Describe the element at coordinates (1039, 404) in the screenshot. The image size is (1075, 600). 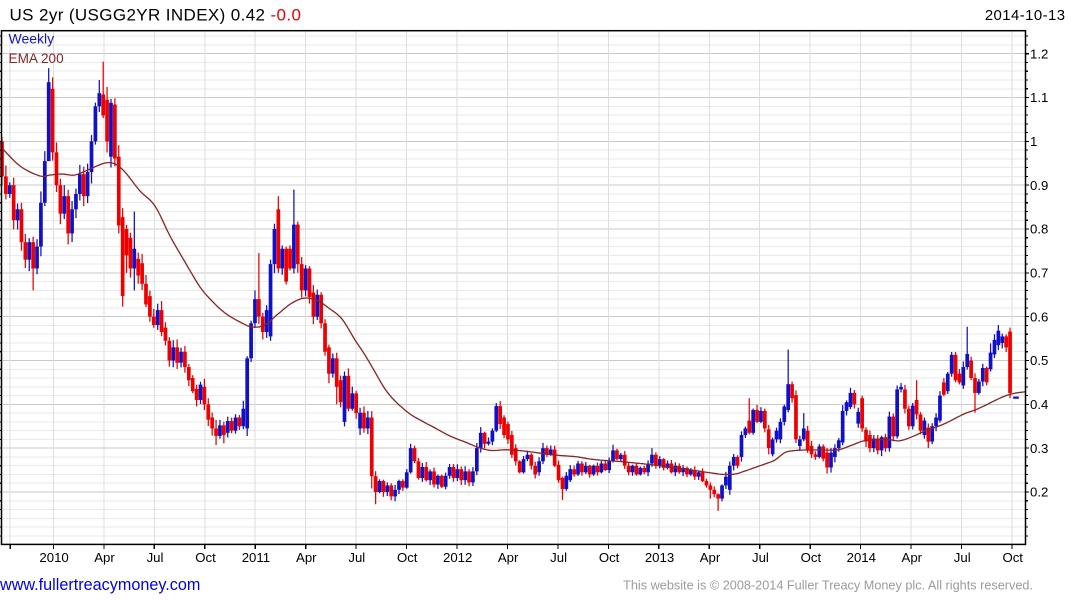
I see `svg-text: 0.4` at that location.